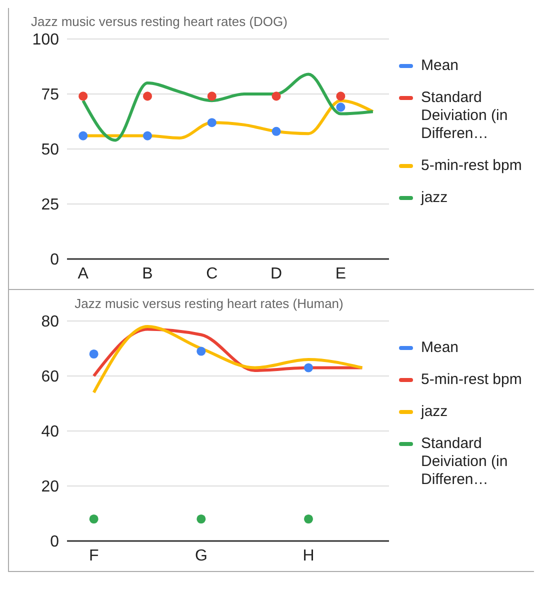  What do you see at coordinates (46, 40) in the screenshot?
I see `y-tick-label: 100` at bounding box center [46, 40].